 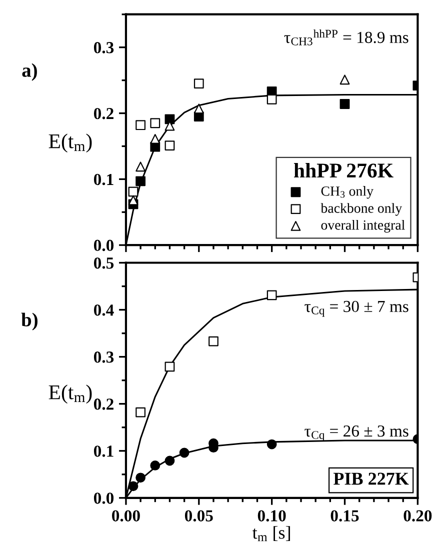 I want to click on annotation: τ$_{Cq}$ = 30 ± 7 ms, so click(x=356, y=308).